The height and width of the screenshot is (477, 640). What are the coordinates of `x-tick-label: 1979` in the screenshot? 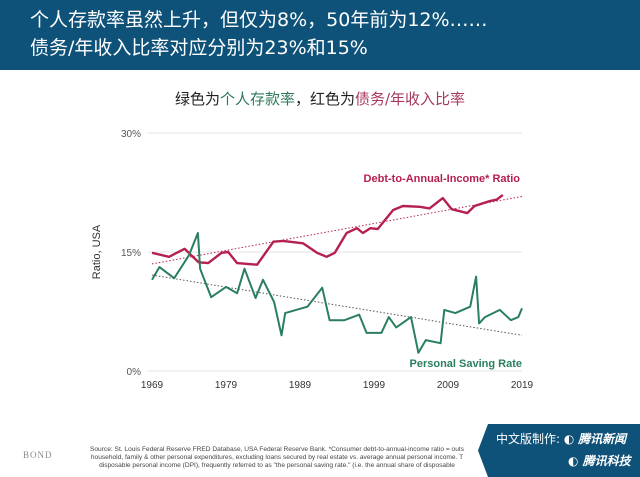 It's located at (226, 385).